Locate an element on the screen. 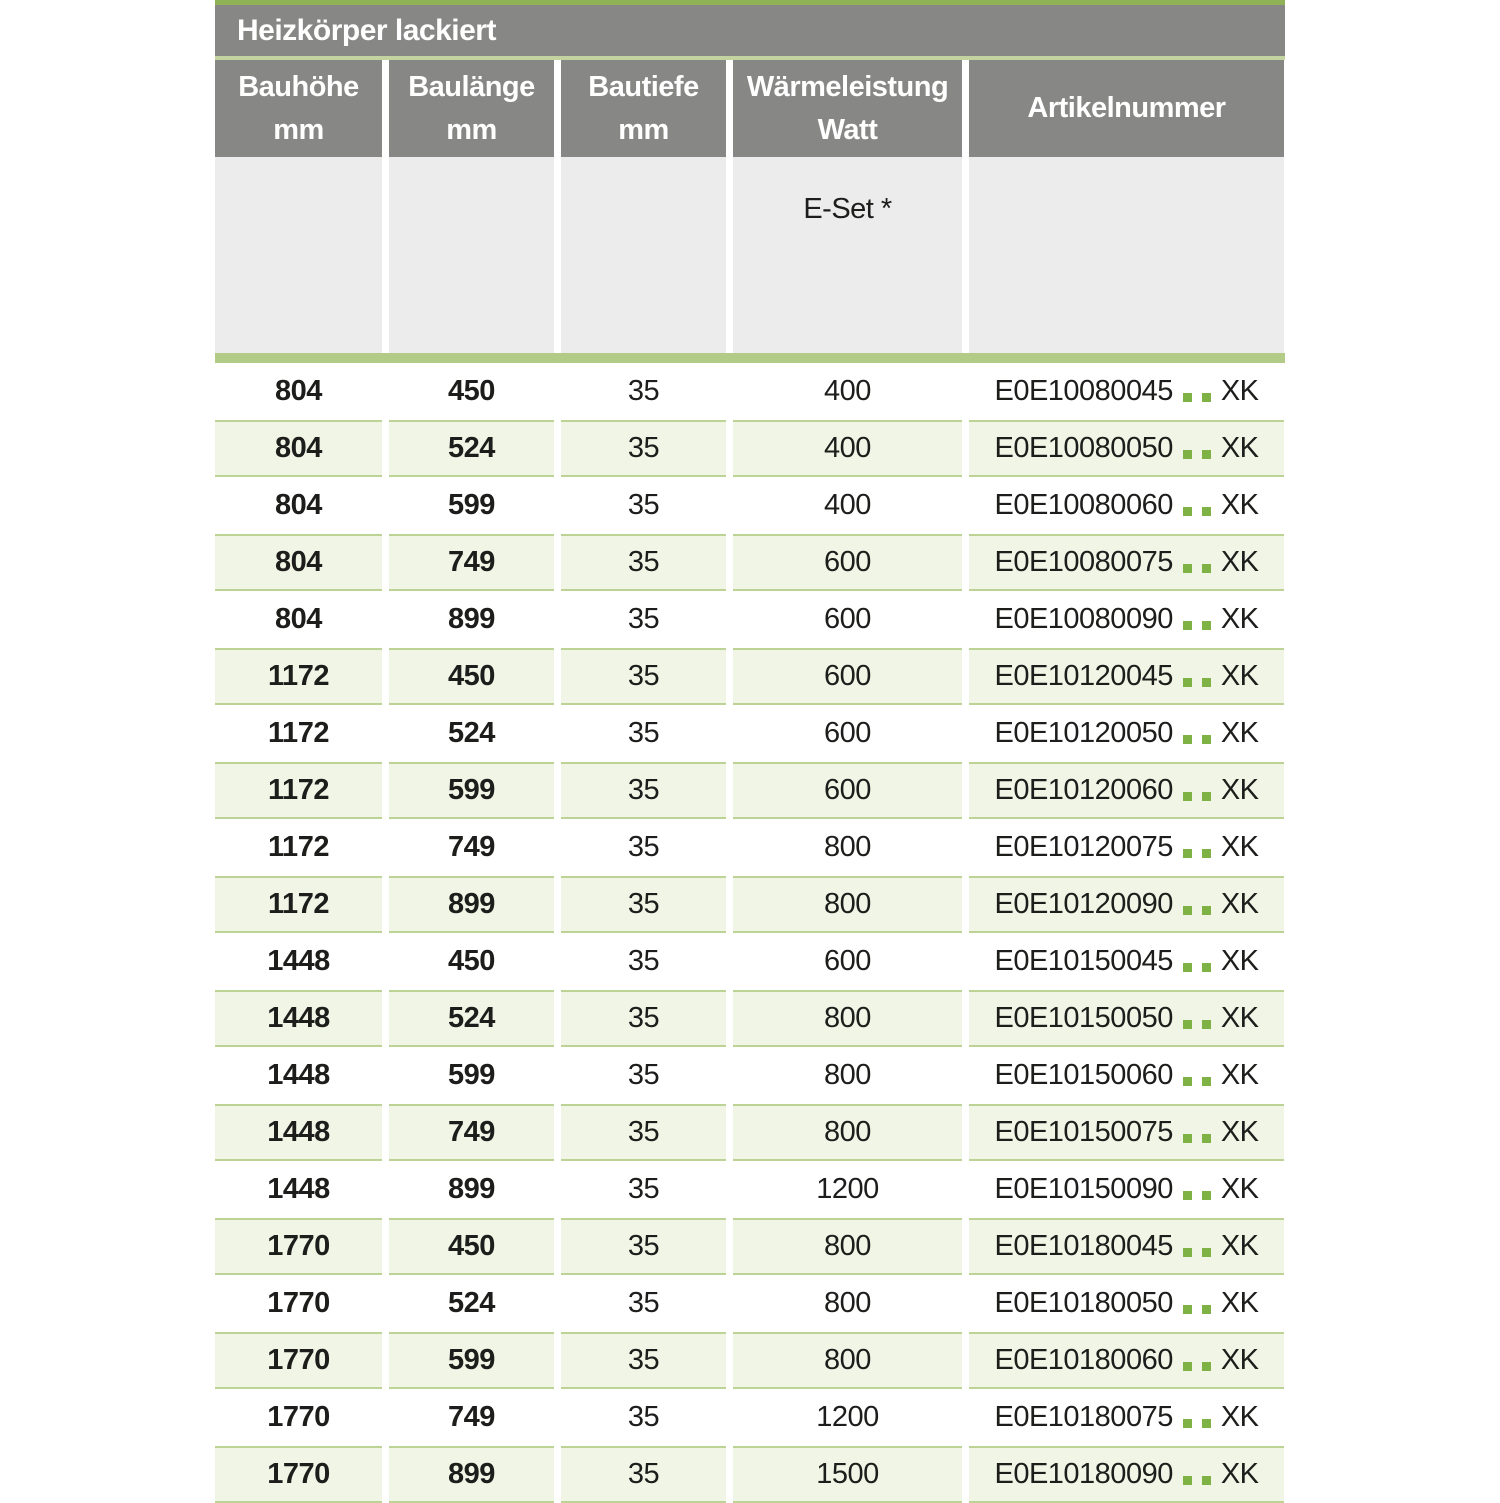  artikelnummer-prefix: E0E10180050 is located at coordinates (1083, 1303).